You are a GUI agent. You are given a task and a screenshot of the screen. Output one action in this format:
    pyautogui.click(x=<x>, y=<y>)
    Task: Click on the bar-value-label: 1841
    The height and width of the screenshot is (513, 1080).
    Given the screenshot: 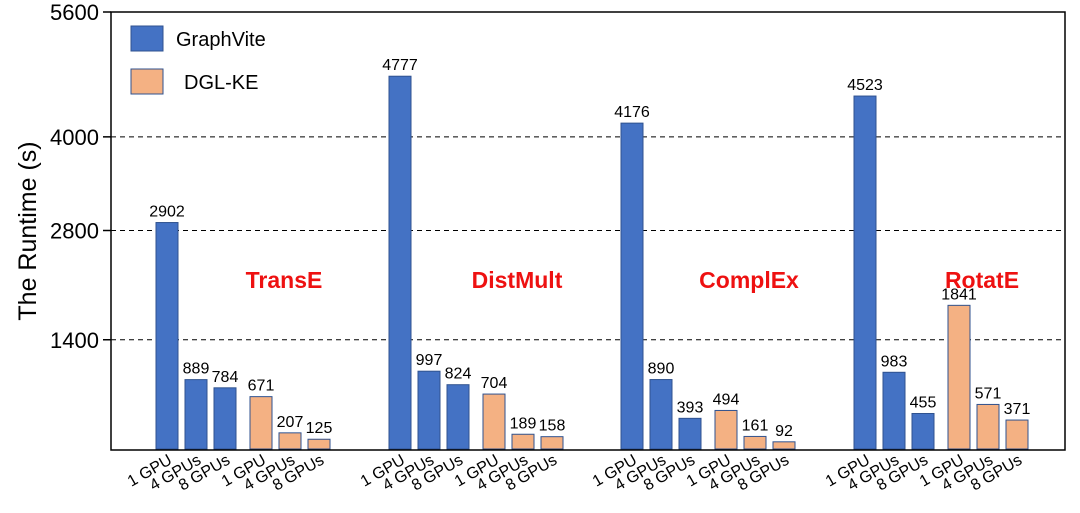 What is the action you would take?
    pyautogui.click(x=959, y=294)
    